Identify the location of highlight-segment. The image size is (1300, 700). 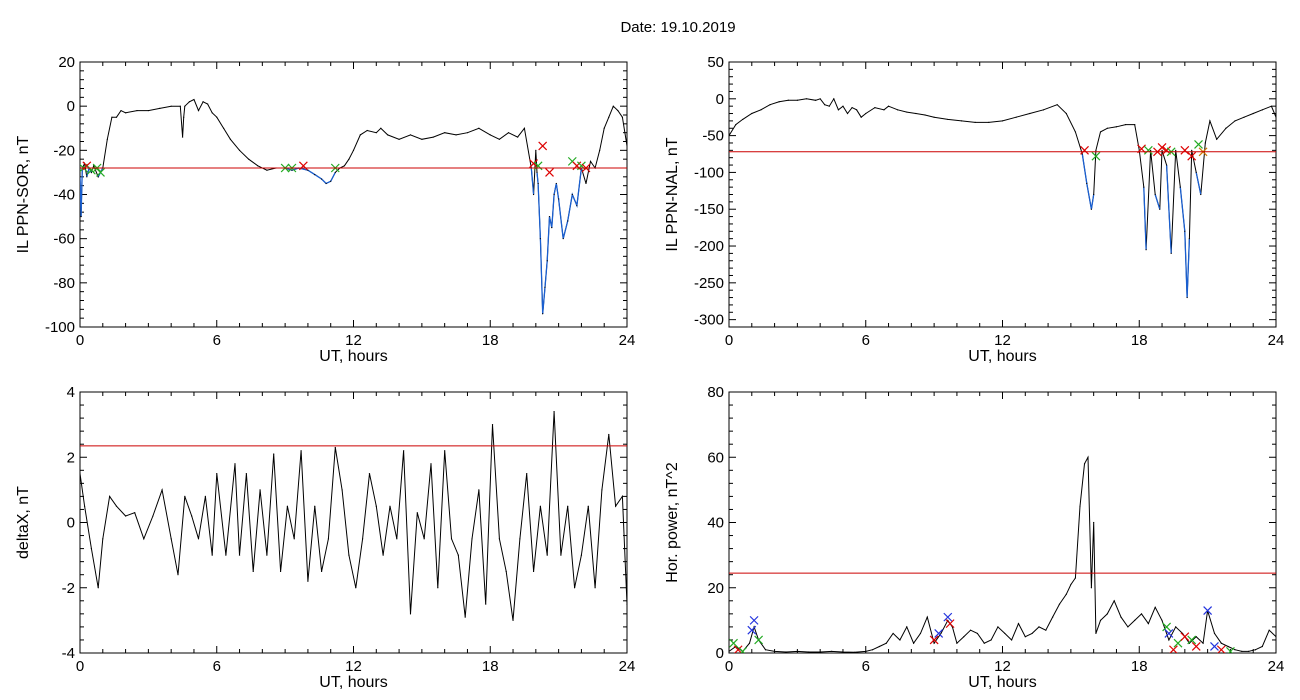
(1088, 181).